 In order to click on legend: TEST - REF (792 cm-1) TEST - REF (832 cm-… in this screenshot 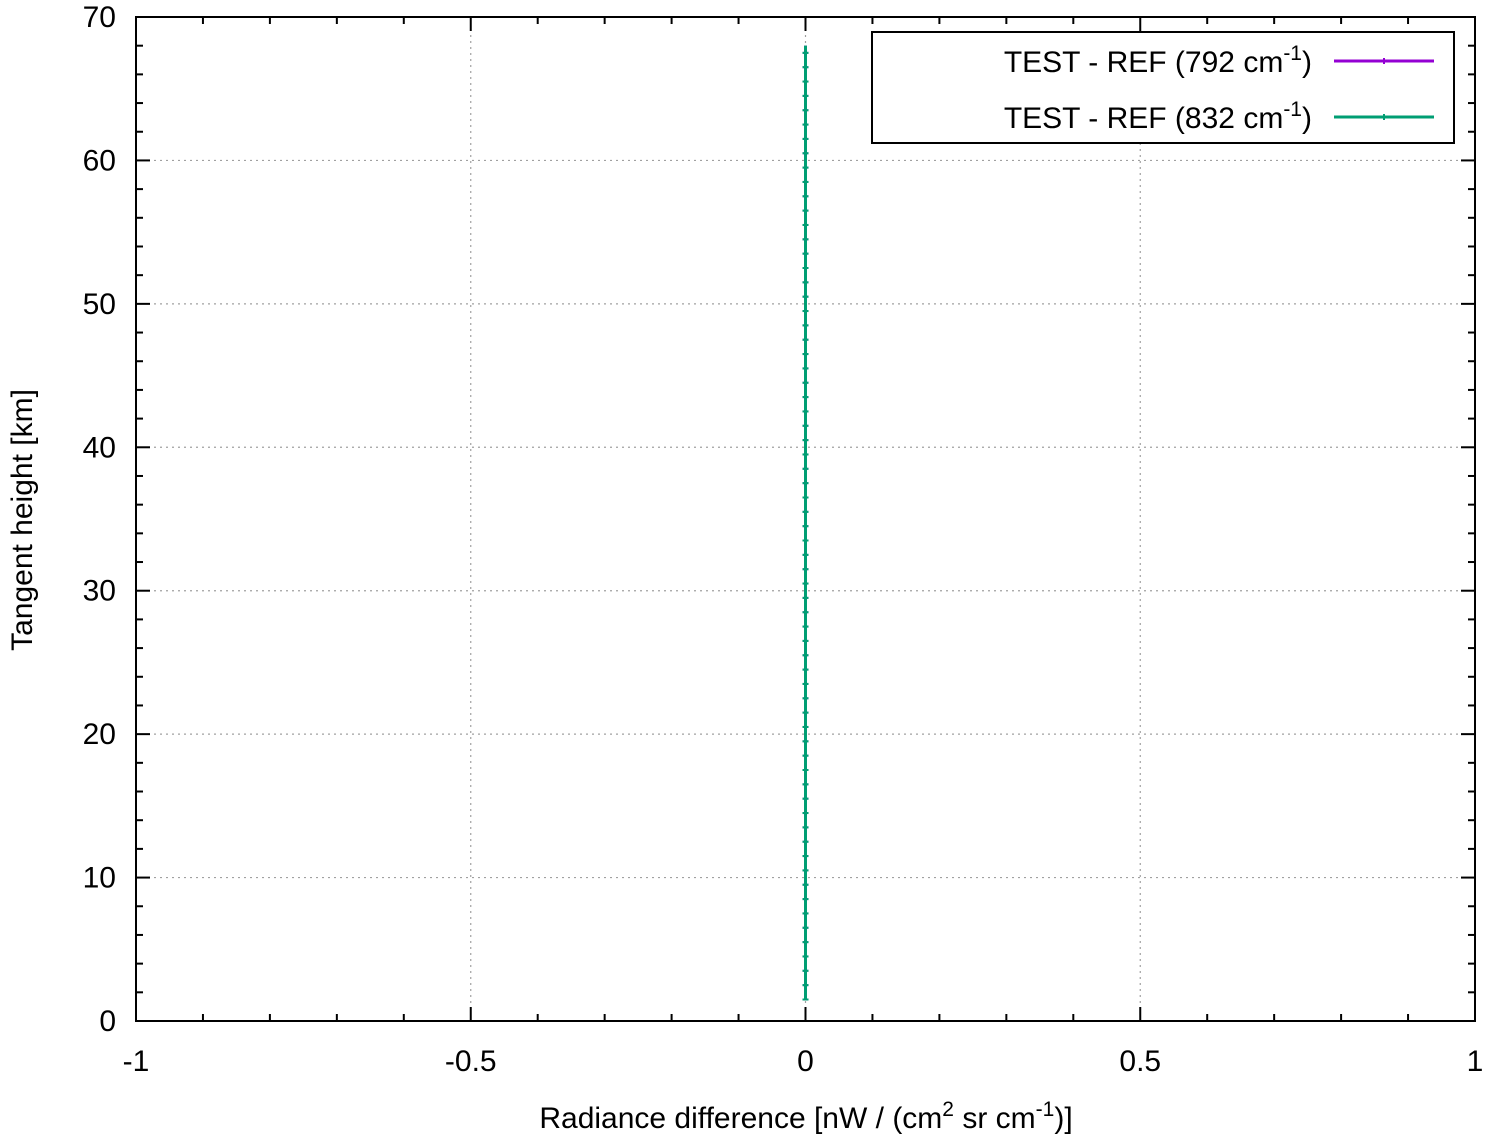, I will do `click(1163, 87)`.